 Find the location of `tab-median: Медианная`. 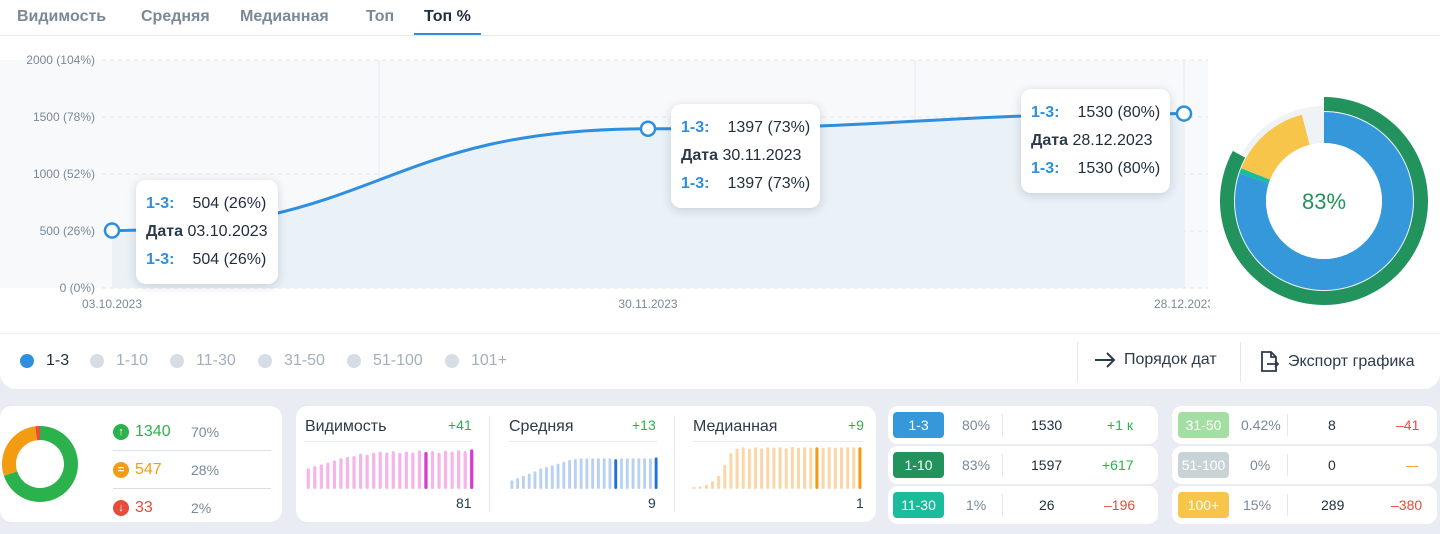

tab-median: Медианная is located at coordinates (284, 16).